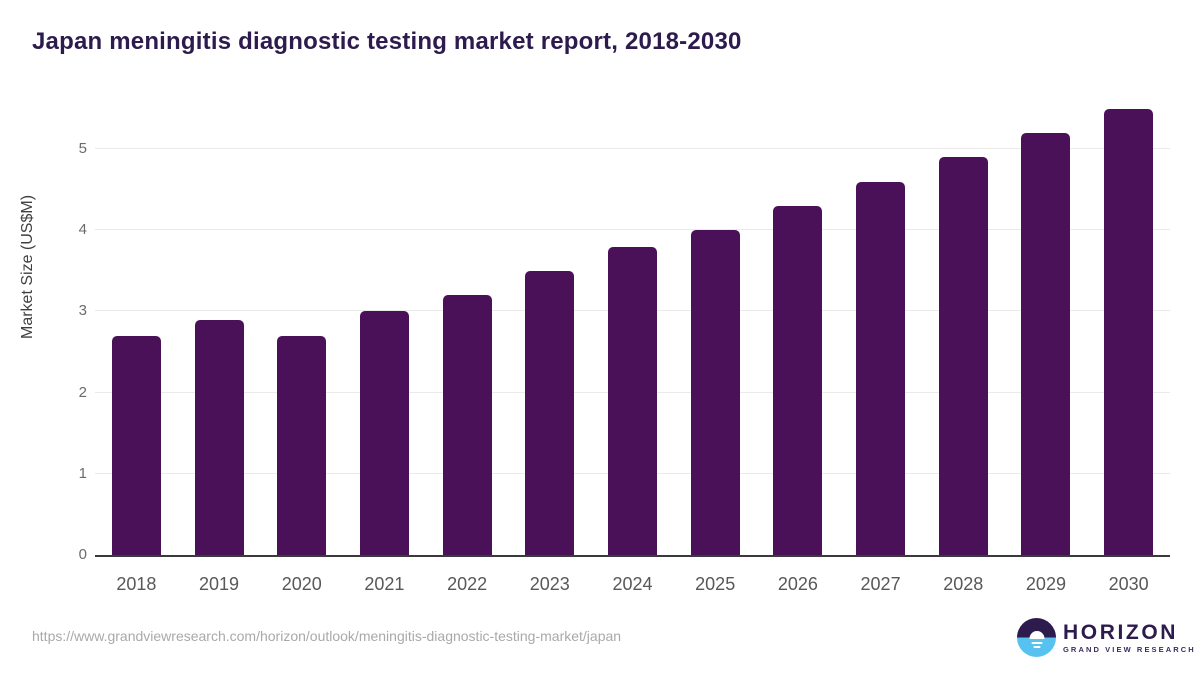 The width and height of the screenshot is (1200, 675). What do you see at coordinates (467, 584) in the screenshot?
I see `x-tick-label-2022: 2022` at bounding box center [467, 584].